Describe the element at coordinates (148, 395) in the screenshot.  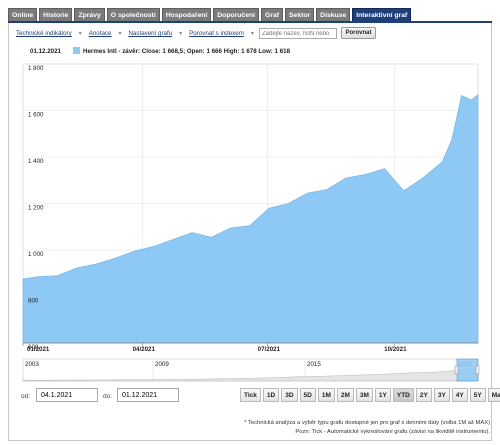
I see `to-date-input` at that location.